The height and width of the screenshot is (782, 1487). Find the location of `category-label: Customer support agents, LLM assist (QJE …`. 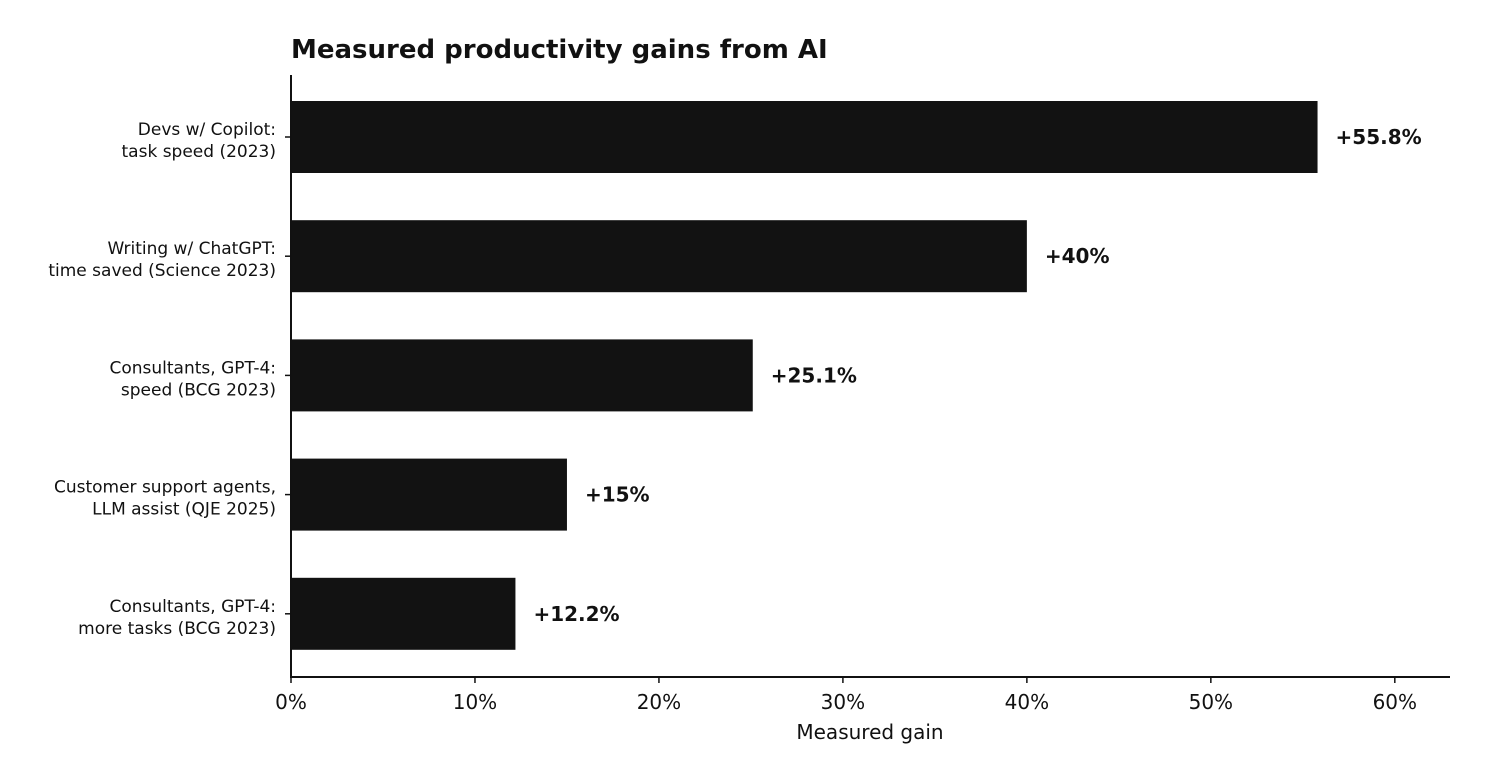

category-label: Customer support agents, LLM assist (QJE … is located at coordinates (165, 499).